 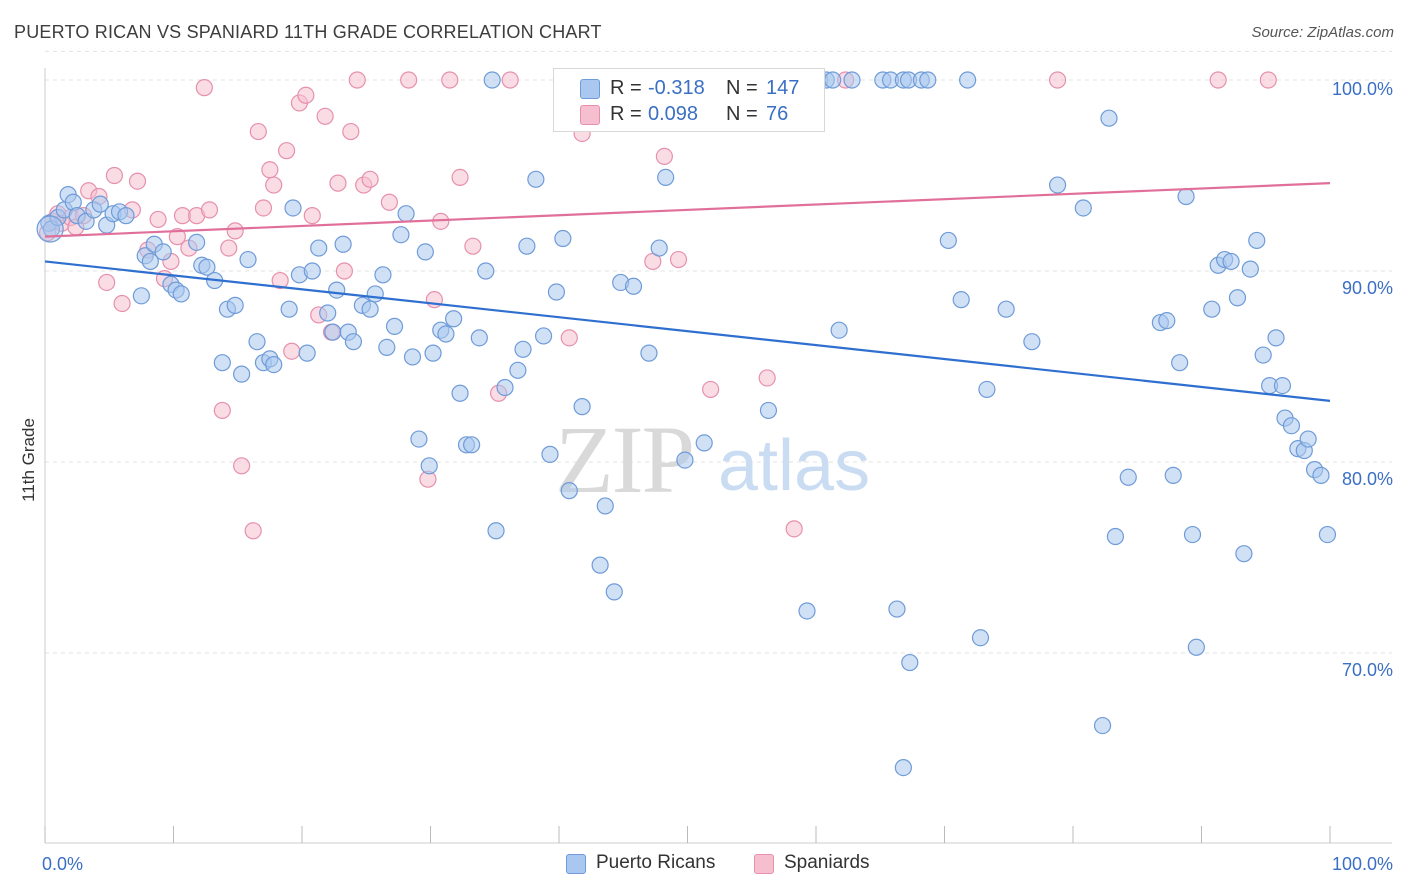 I want to click on legend-n-value: 76, so click(x=777, y=114).